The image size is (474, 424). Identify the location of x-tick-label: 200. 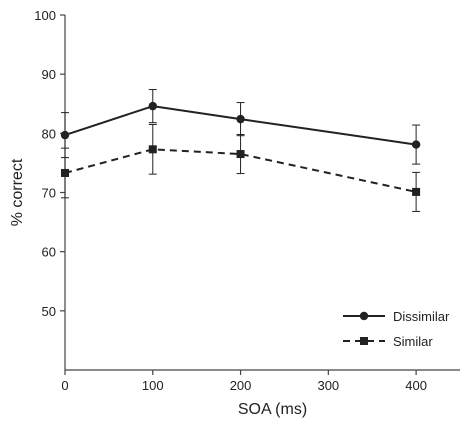
(241, 385).